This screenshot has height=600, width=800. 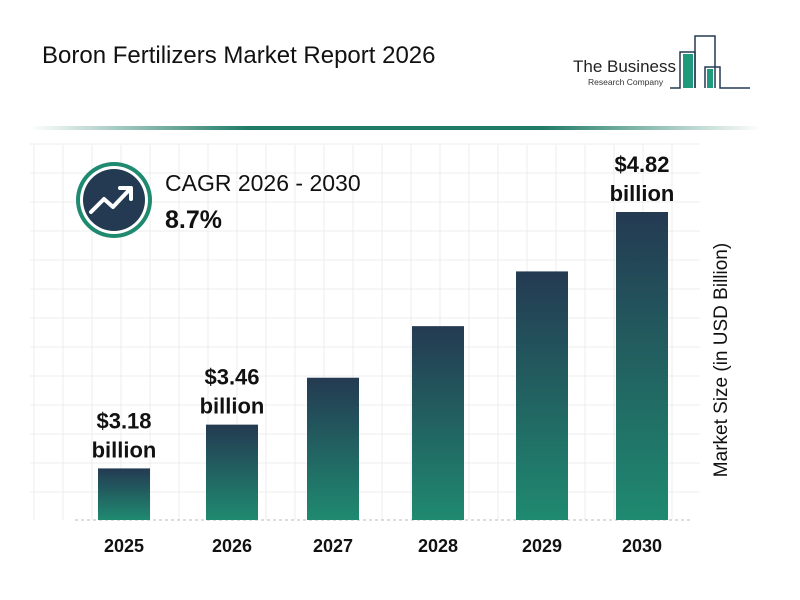 What do you see at coordinates (438, 546) in the screenshot?
I see `x-tick-label: 2028` at bounding box center [438, 546].